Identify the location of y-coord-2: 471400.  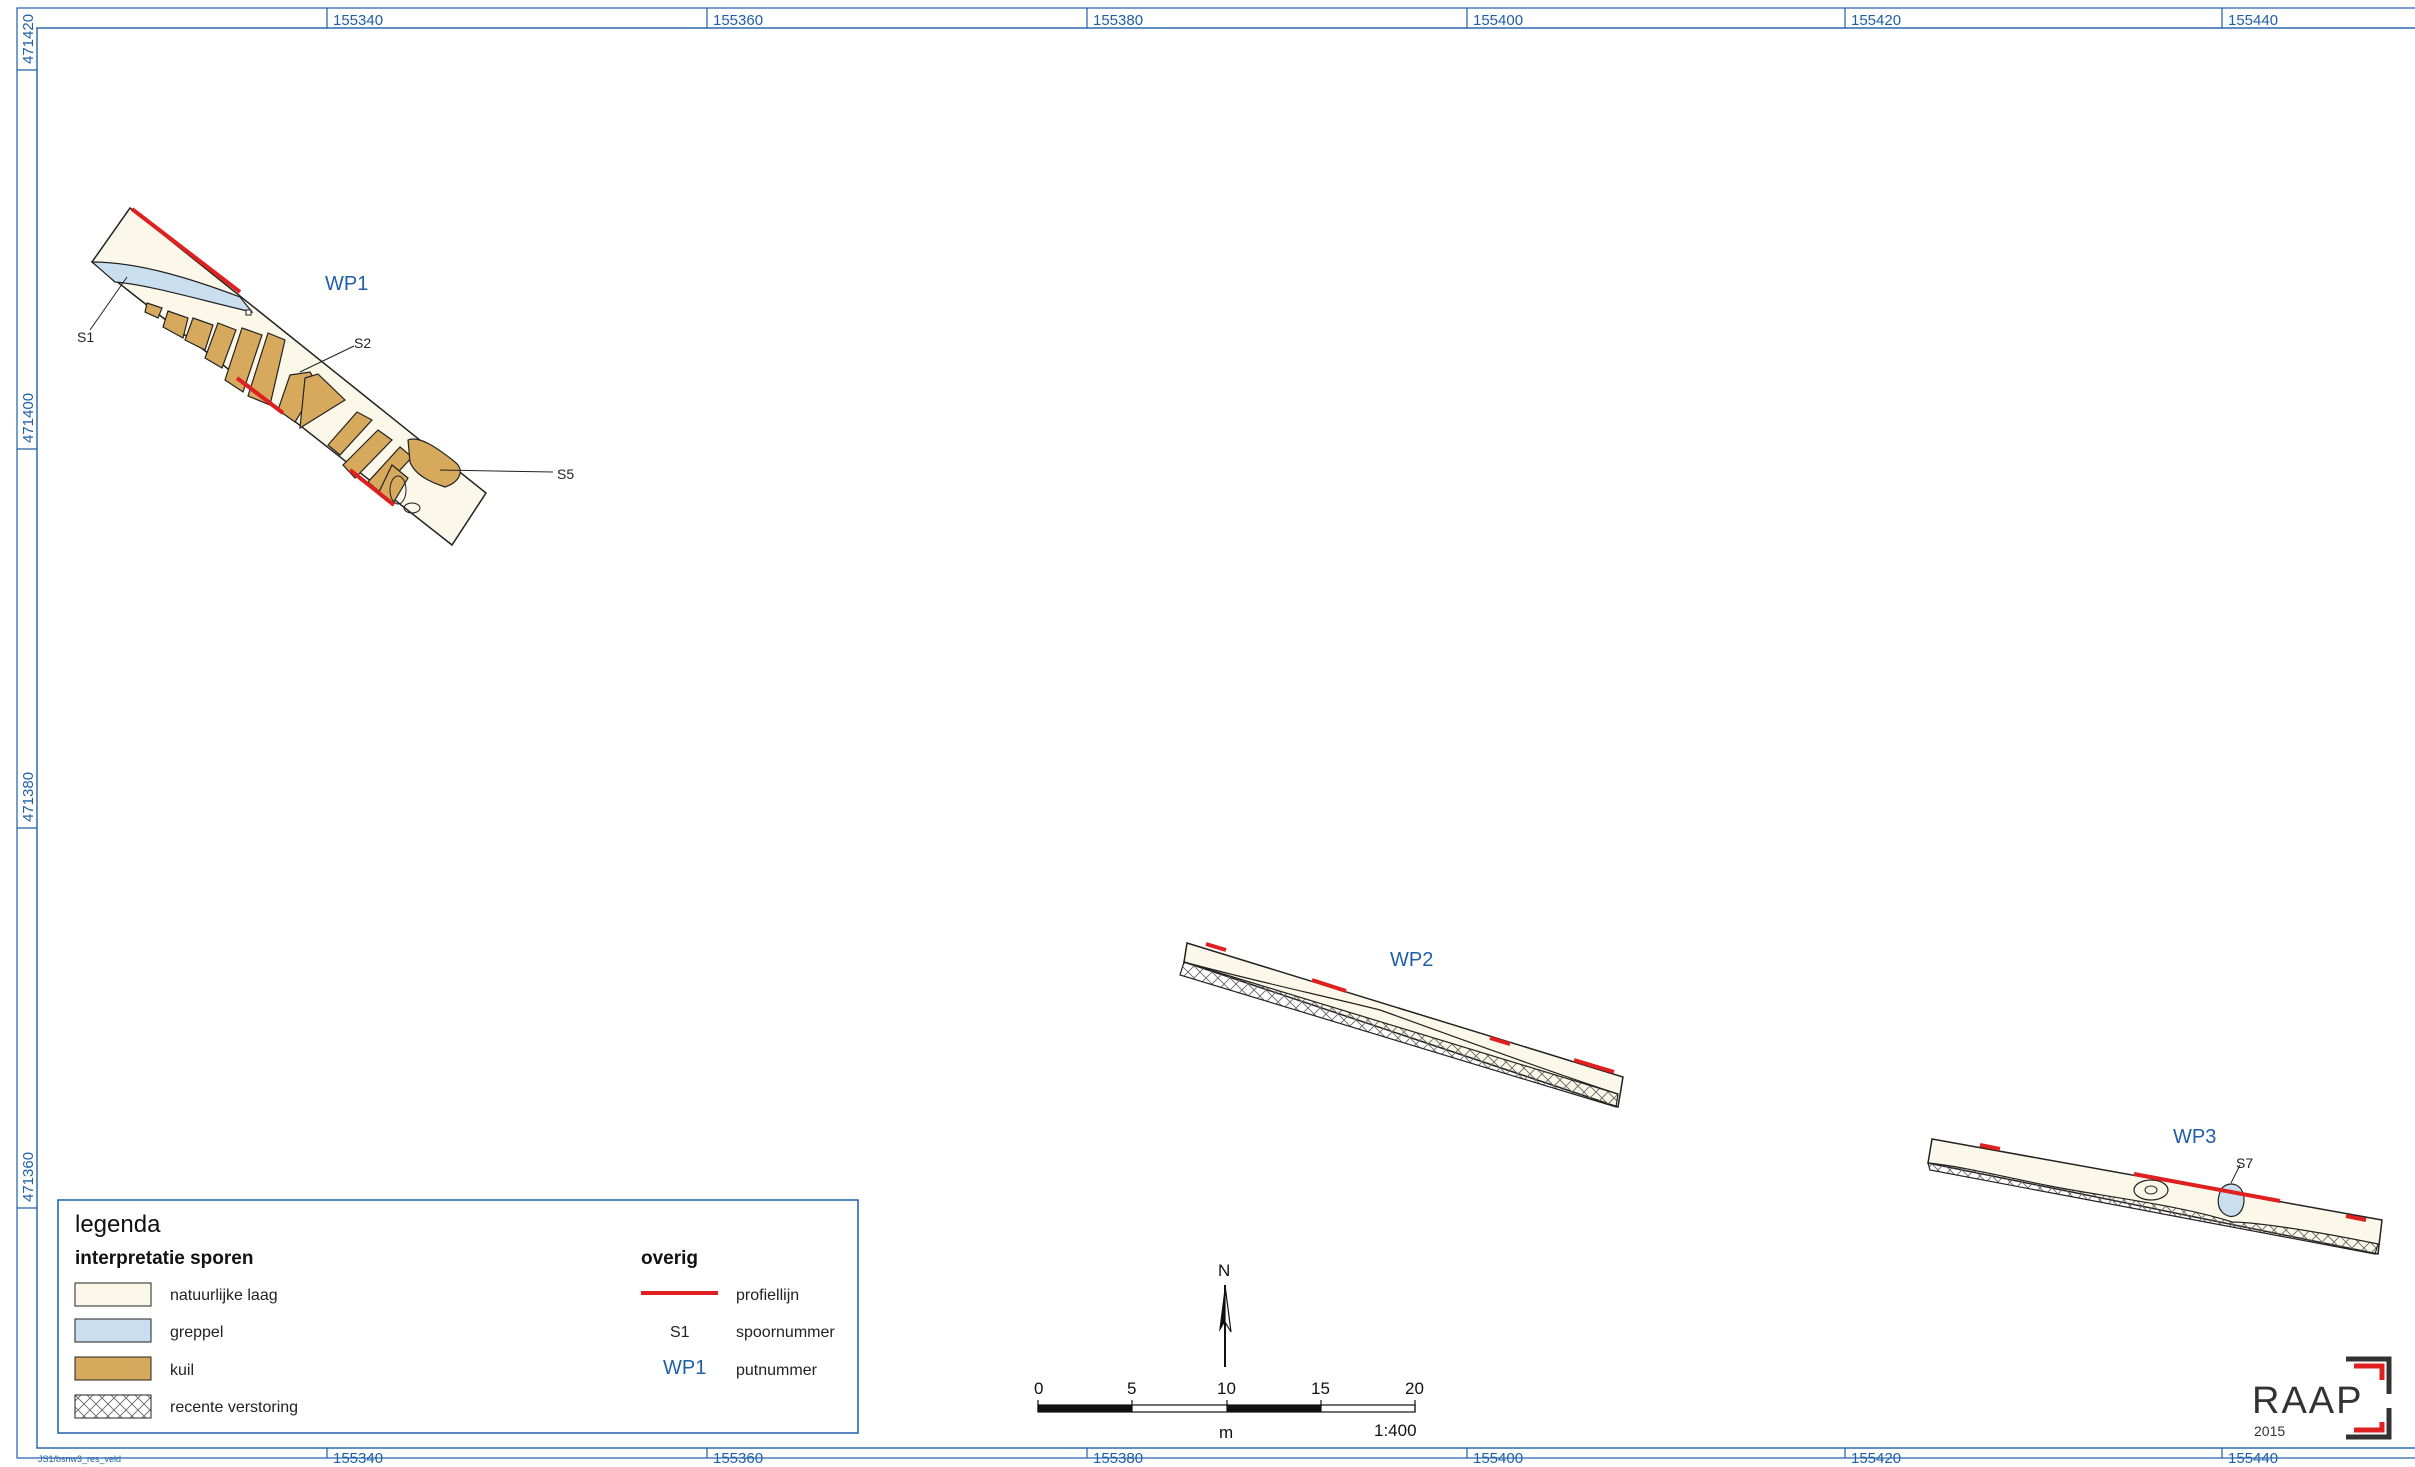
(28, 418).